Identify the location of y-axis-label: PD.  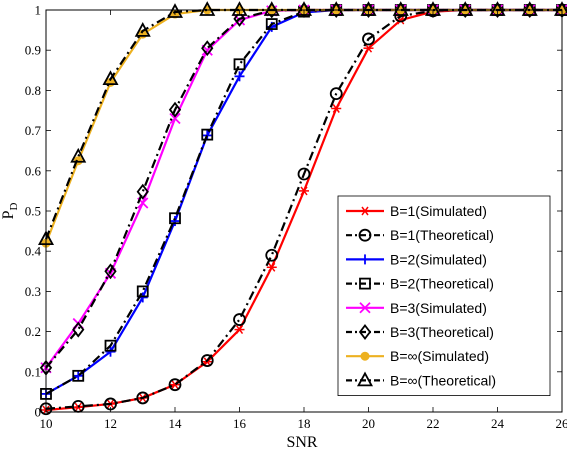
(10, 211).